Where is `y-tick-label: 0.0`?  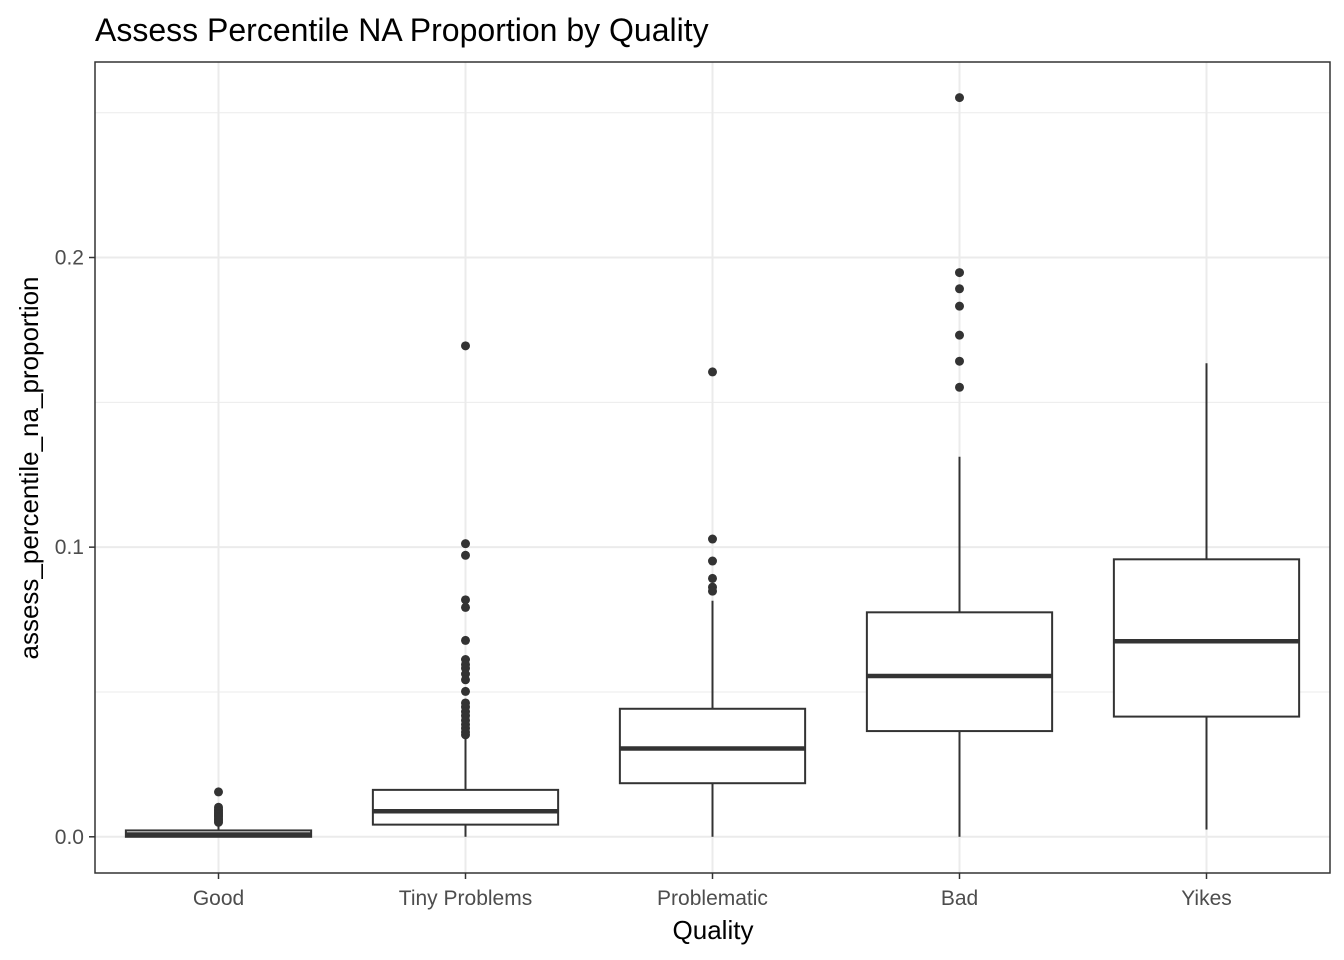 y-tick-label: 0.0 is located at coordinates (69, 837).